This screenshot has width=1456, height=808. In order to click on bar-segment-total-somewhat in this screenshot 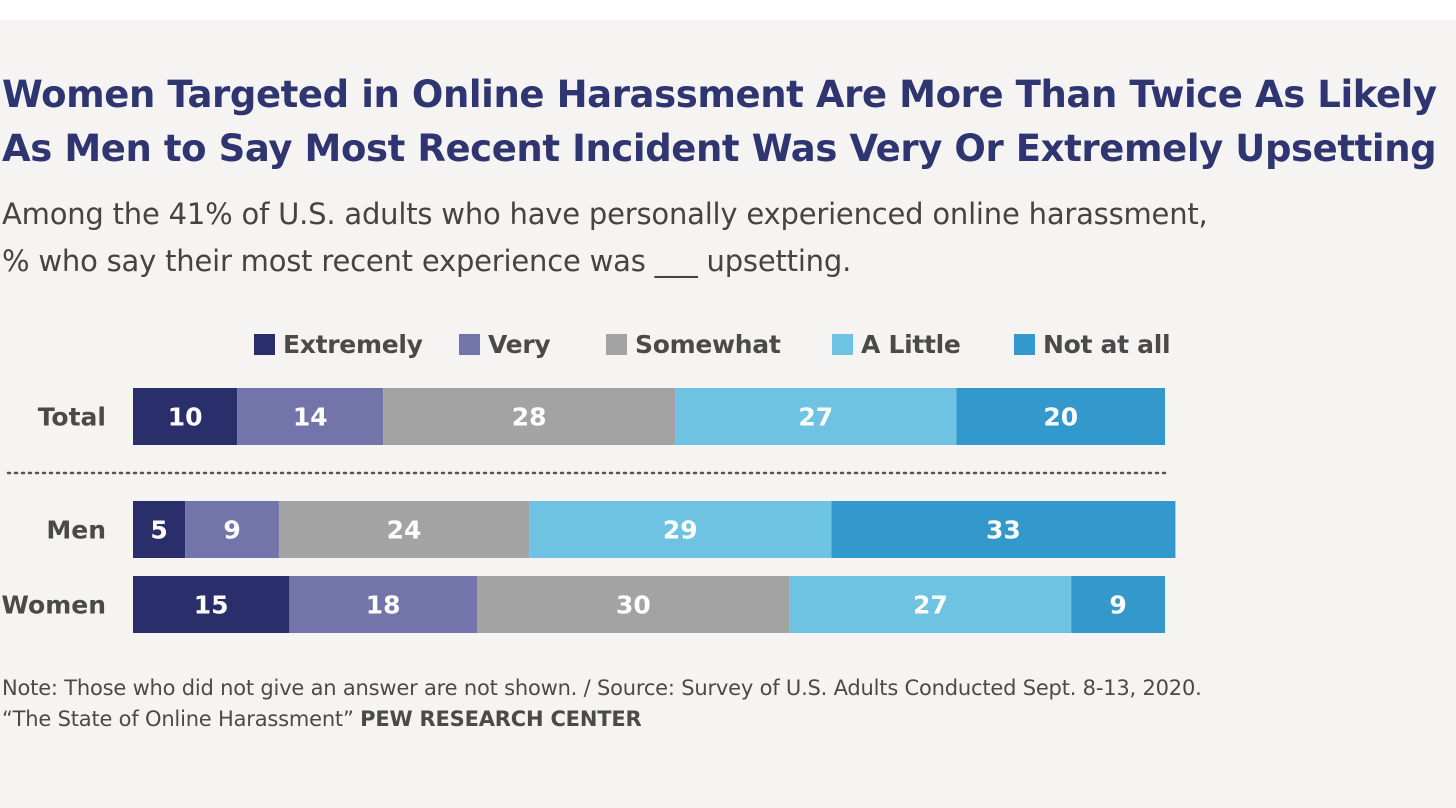, I will do `click(529, 416)`.